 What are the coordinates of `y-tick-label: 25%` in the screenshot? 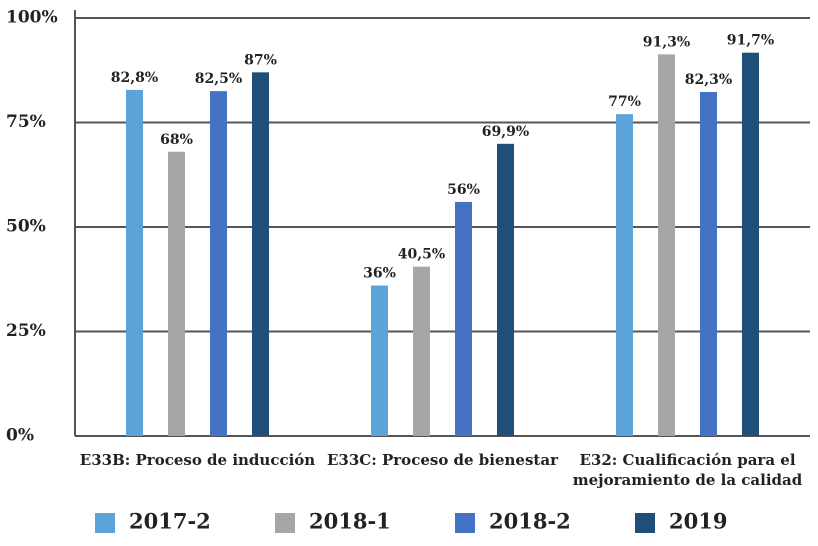 It's located at (26, 331).